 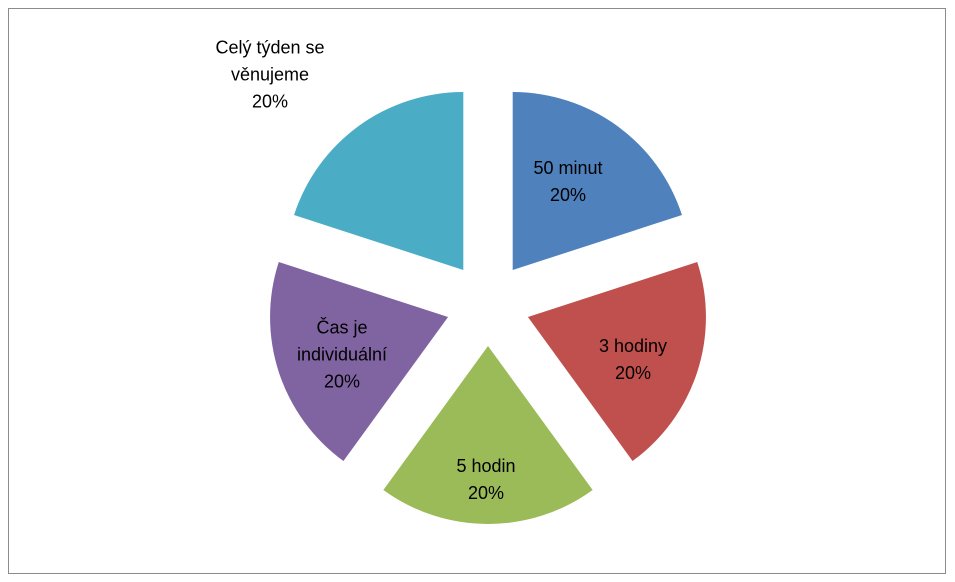 I want to click on category-label: 5 hodin, so click(x=486, y=466).